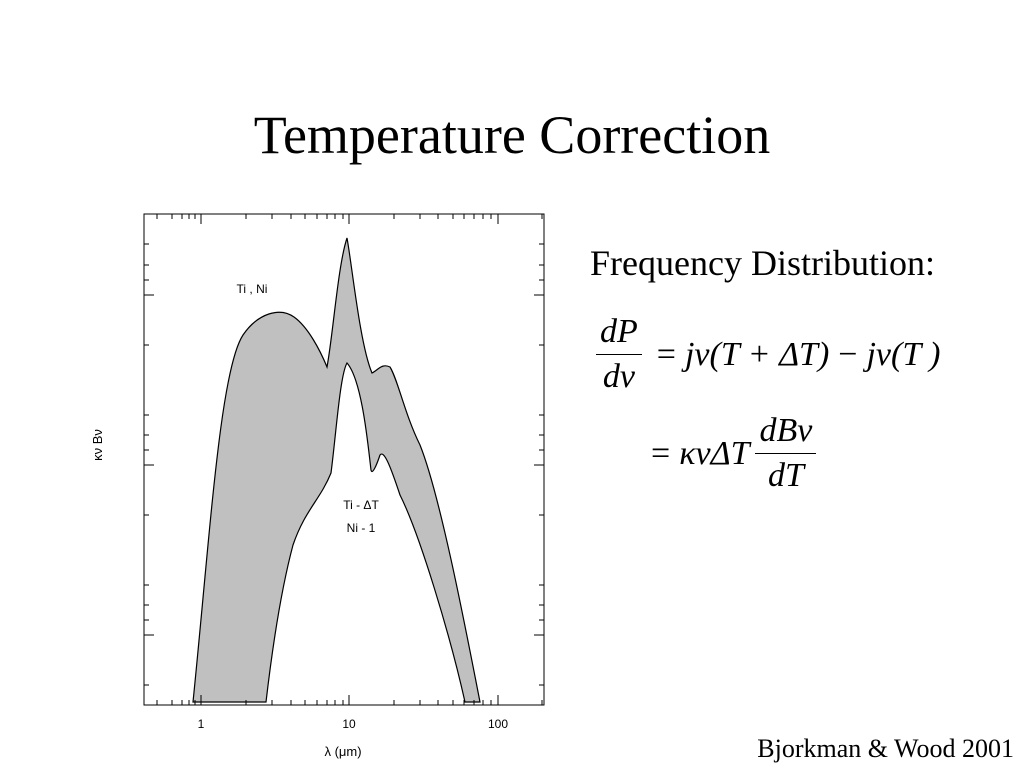 The height and width of the screenshot is (768, 1024). I want to click on curve-label-lower-count: Ni - 1, so click(361, 528).